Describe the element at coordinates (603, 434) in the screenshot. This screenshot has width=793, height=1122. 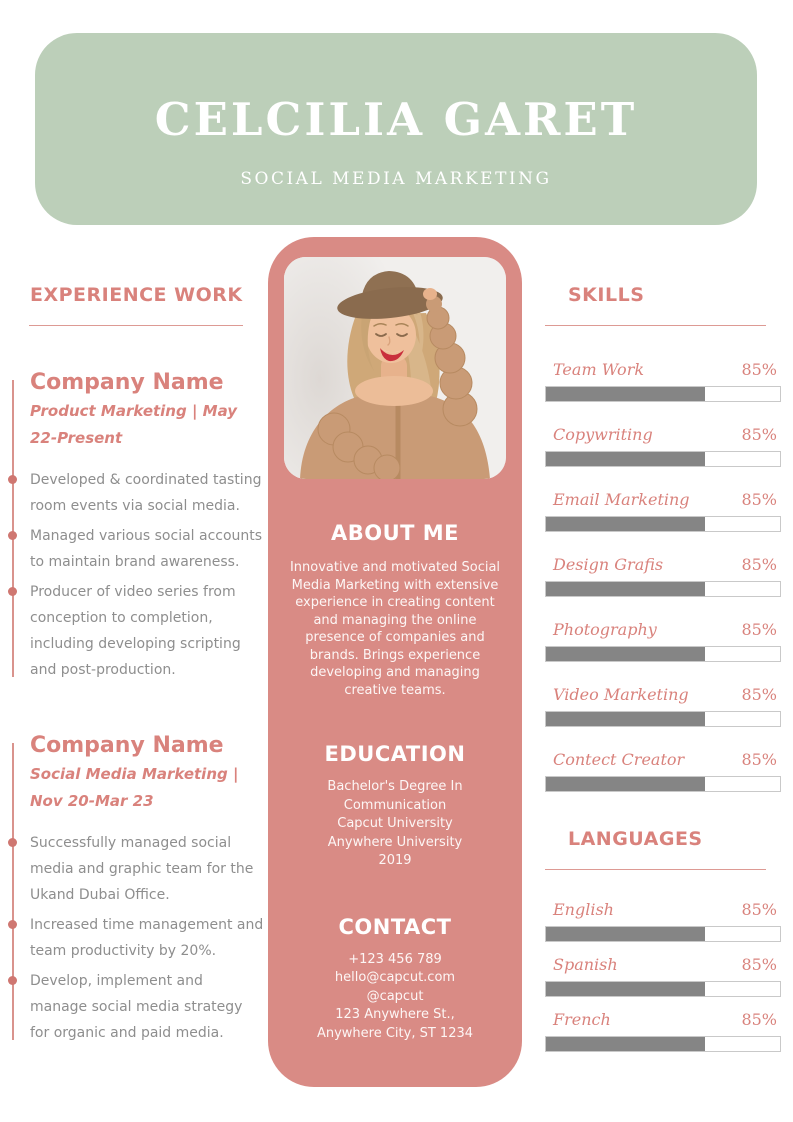
I see `skill-label: Copywriting` at that location.